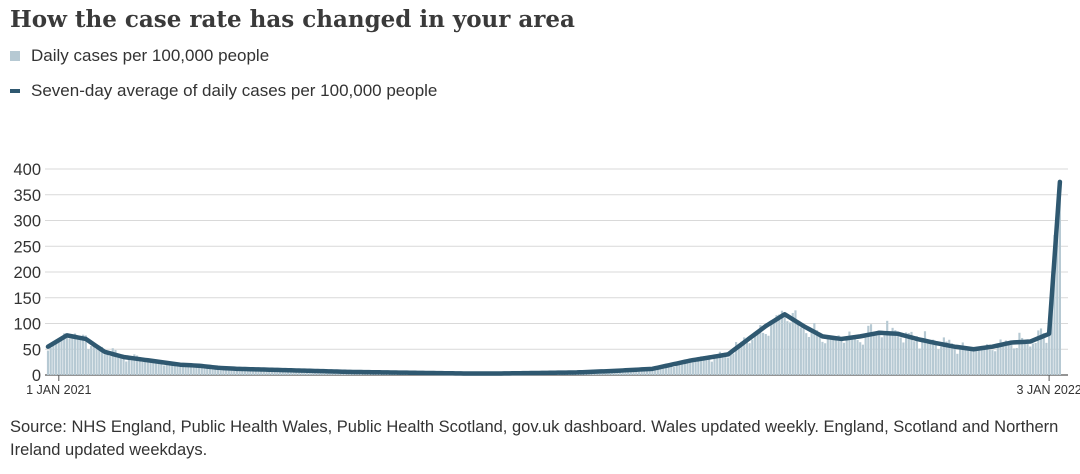 The width and height of the screenshot is (1080, 474). Describe the element at coordinates (27, 325) in the screenshot. I see `y-tick-label: 100` at that location.